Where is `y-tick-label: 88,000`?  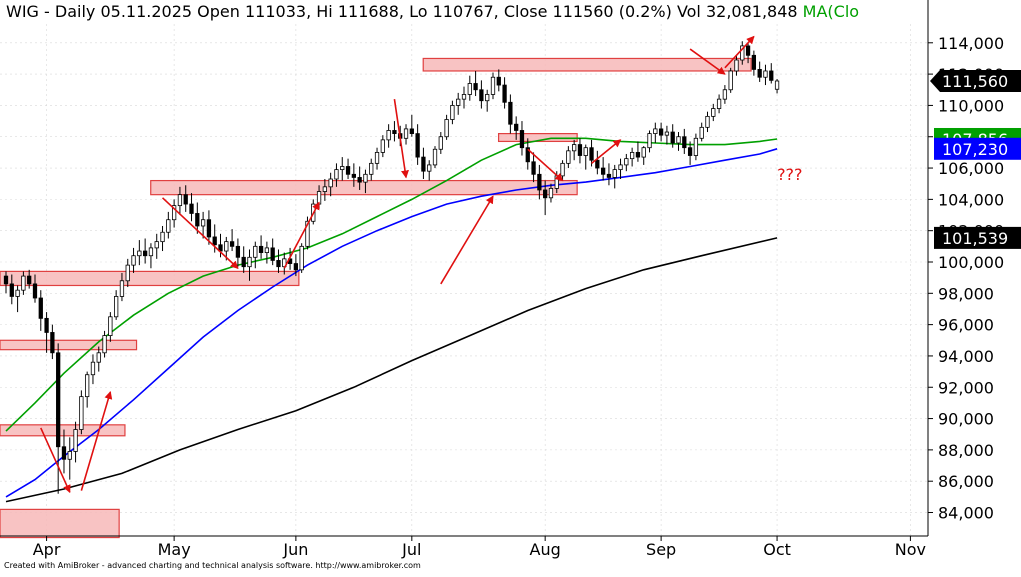 y-tick-label: 88,000 is located at coordinates (966, 450).